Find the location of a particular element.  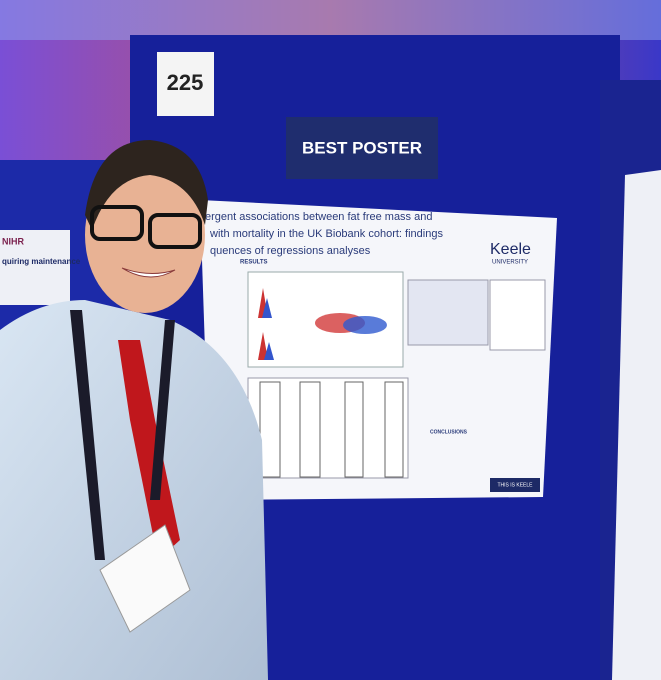

poster-title: quences of regressions analyses is located at coordinates (290, 251).